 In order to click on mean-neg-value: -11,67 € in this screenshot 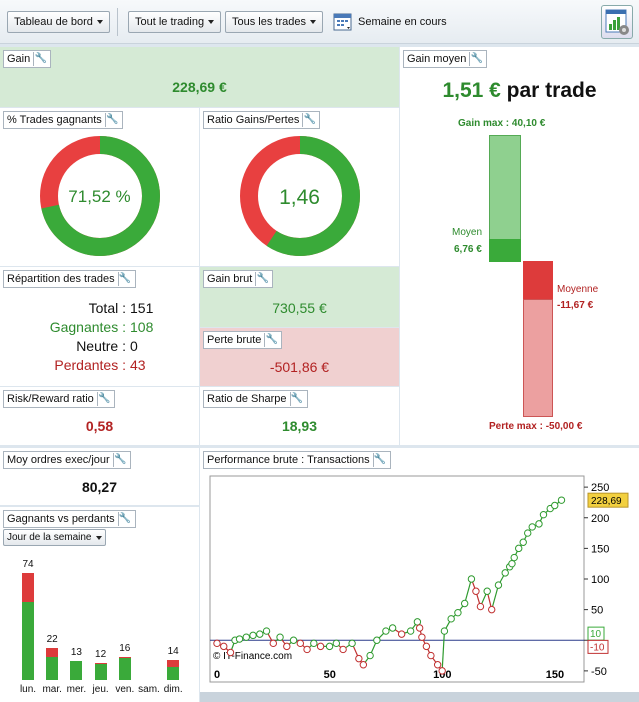, I will do `click(575, 305)`.